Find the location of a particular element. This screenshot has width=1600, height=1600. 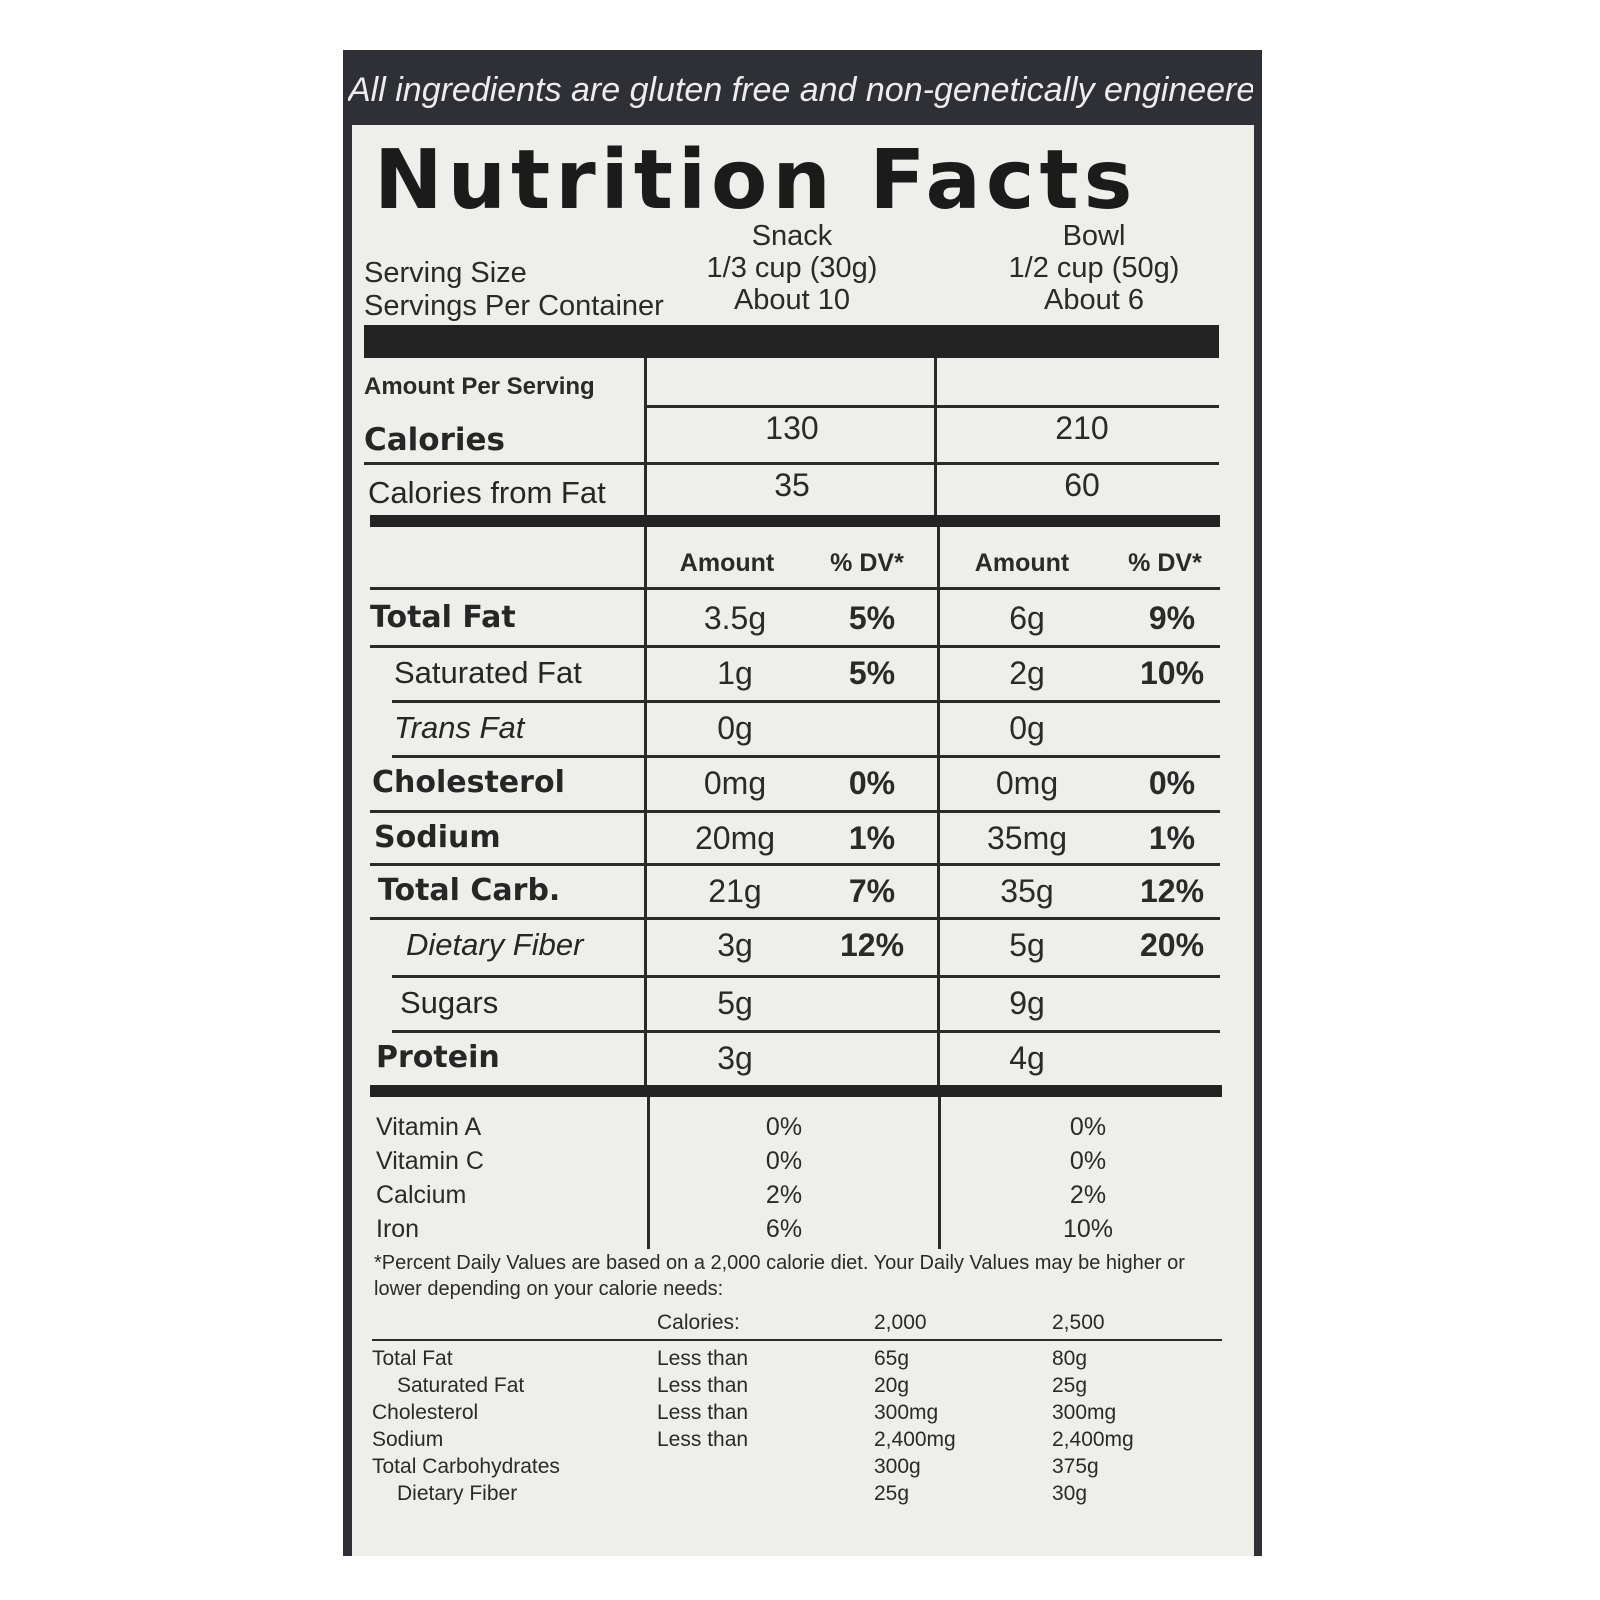

snack-daily-value: 1% is located at coordinates (872, 838).